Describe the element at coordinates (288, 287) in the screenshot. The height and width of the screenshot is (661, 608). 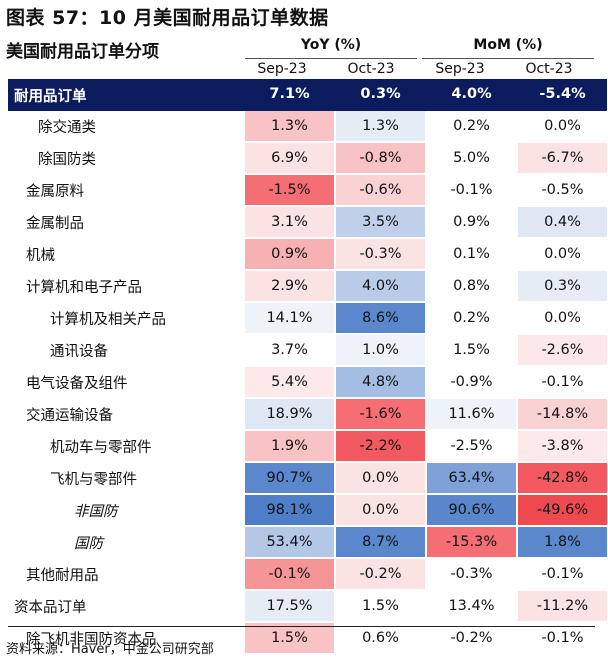
I see `value-cell: 2.9%` at that location.